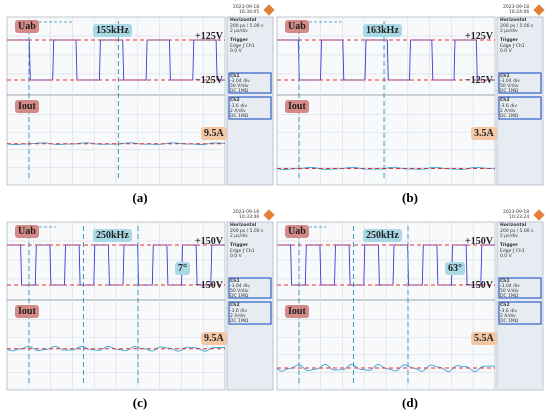  Describe the element at coordinates (112, 30) in the screenshot. I see `frequency-label: 155kHz` at that location.